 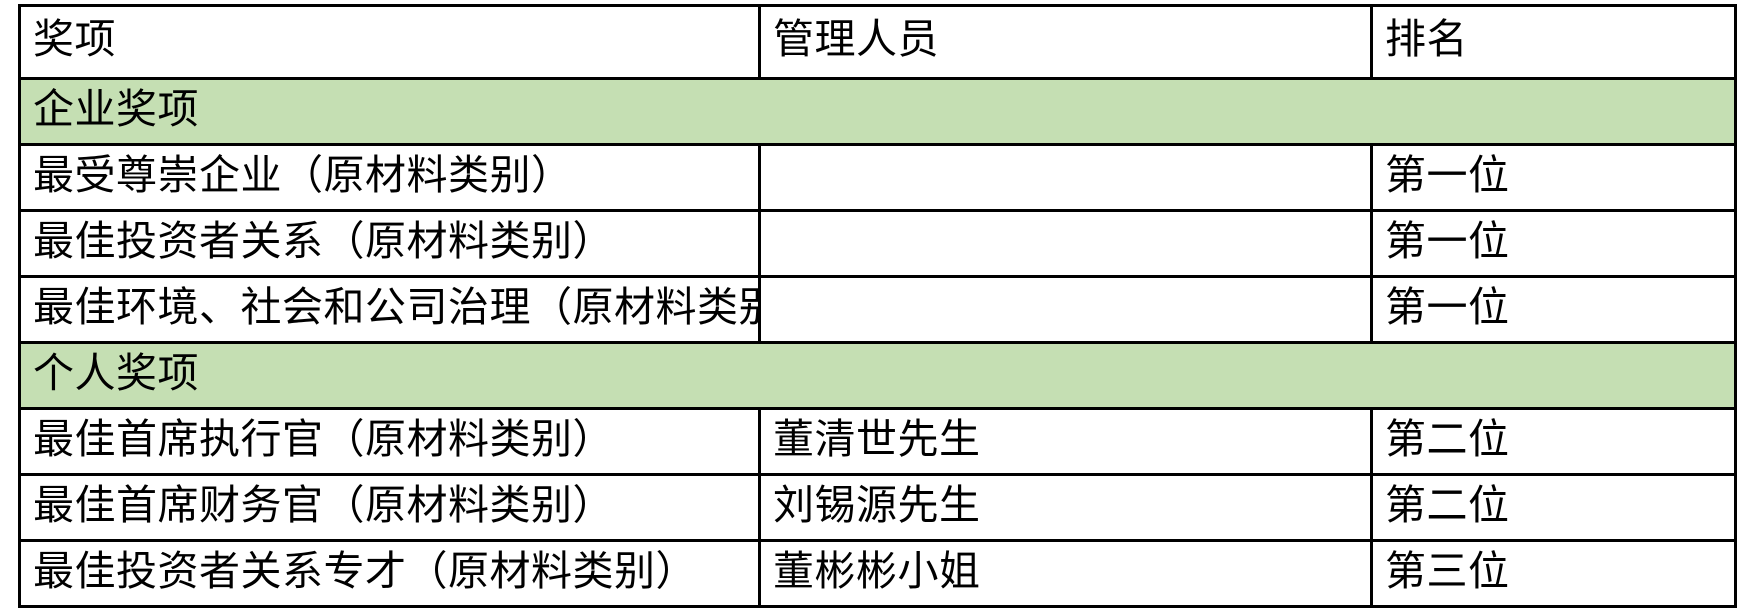 What do you see at coordinates (365, 570) in the screenshot?
I see `cell-award-text: 最佳投资者关系专才（原材料类别）` at bounding box center [365, 570].